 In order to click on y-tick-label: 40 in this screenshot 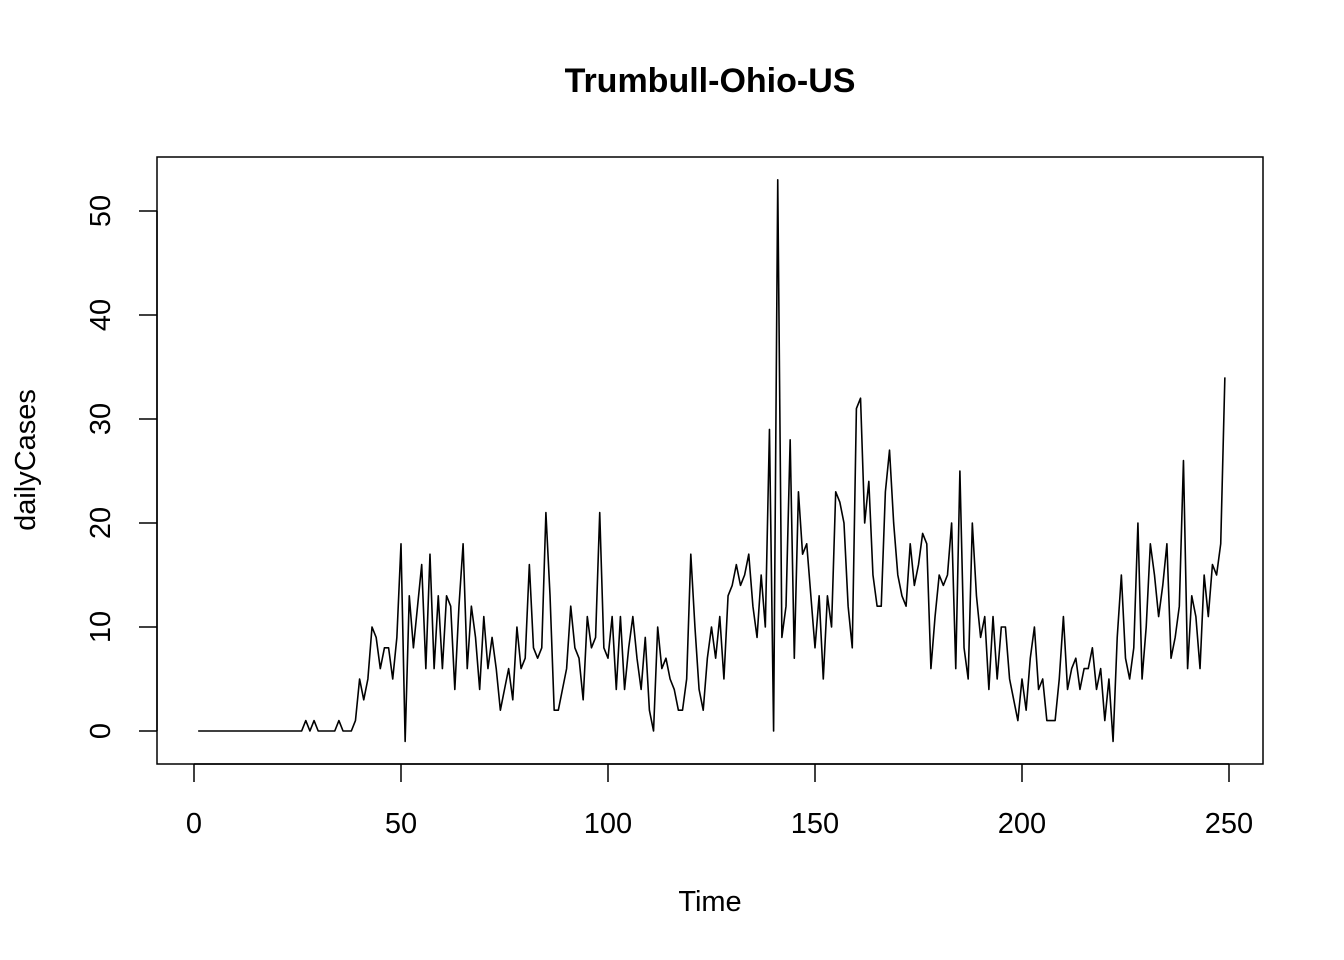, I will do `click(101, 315)`.